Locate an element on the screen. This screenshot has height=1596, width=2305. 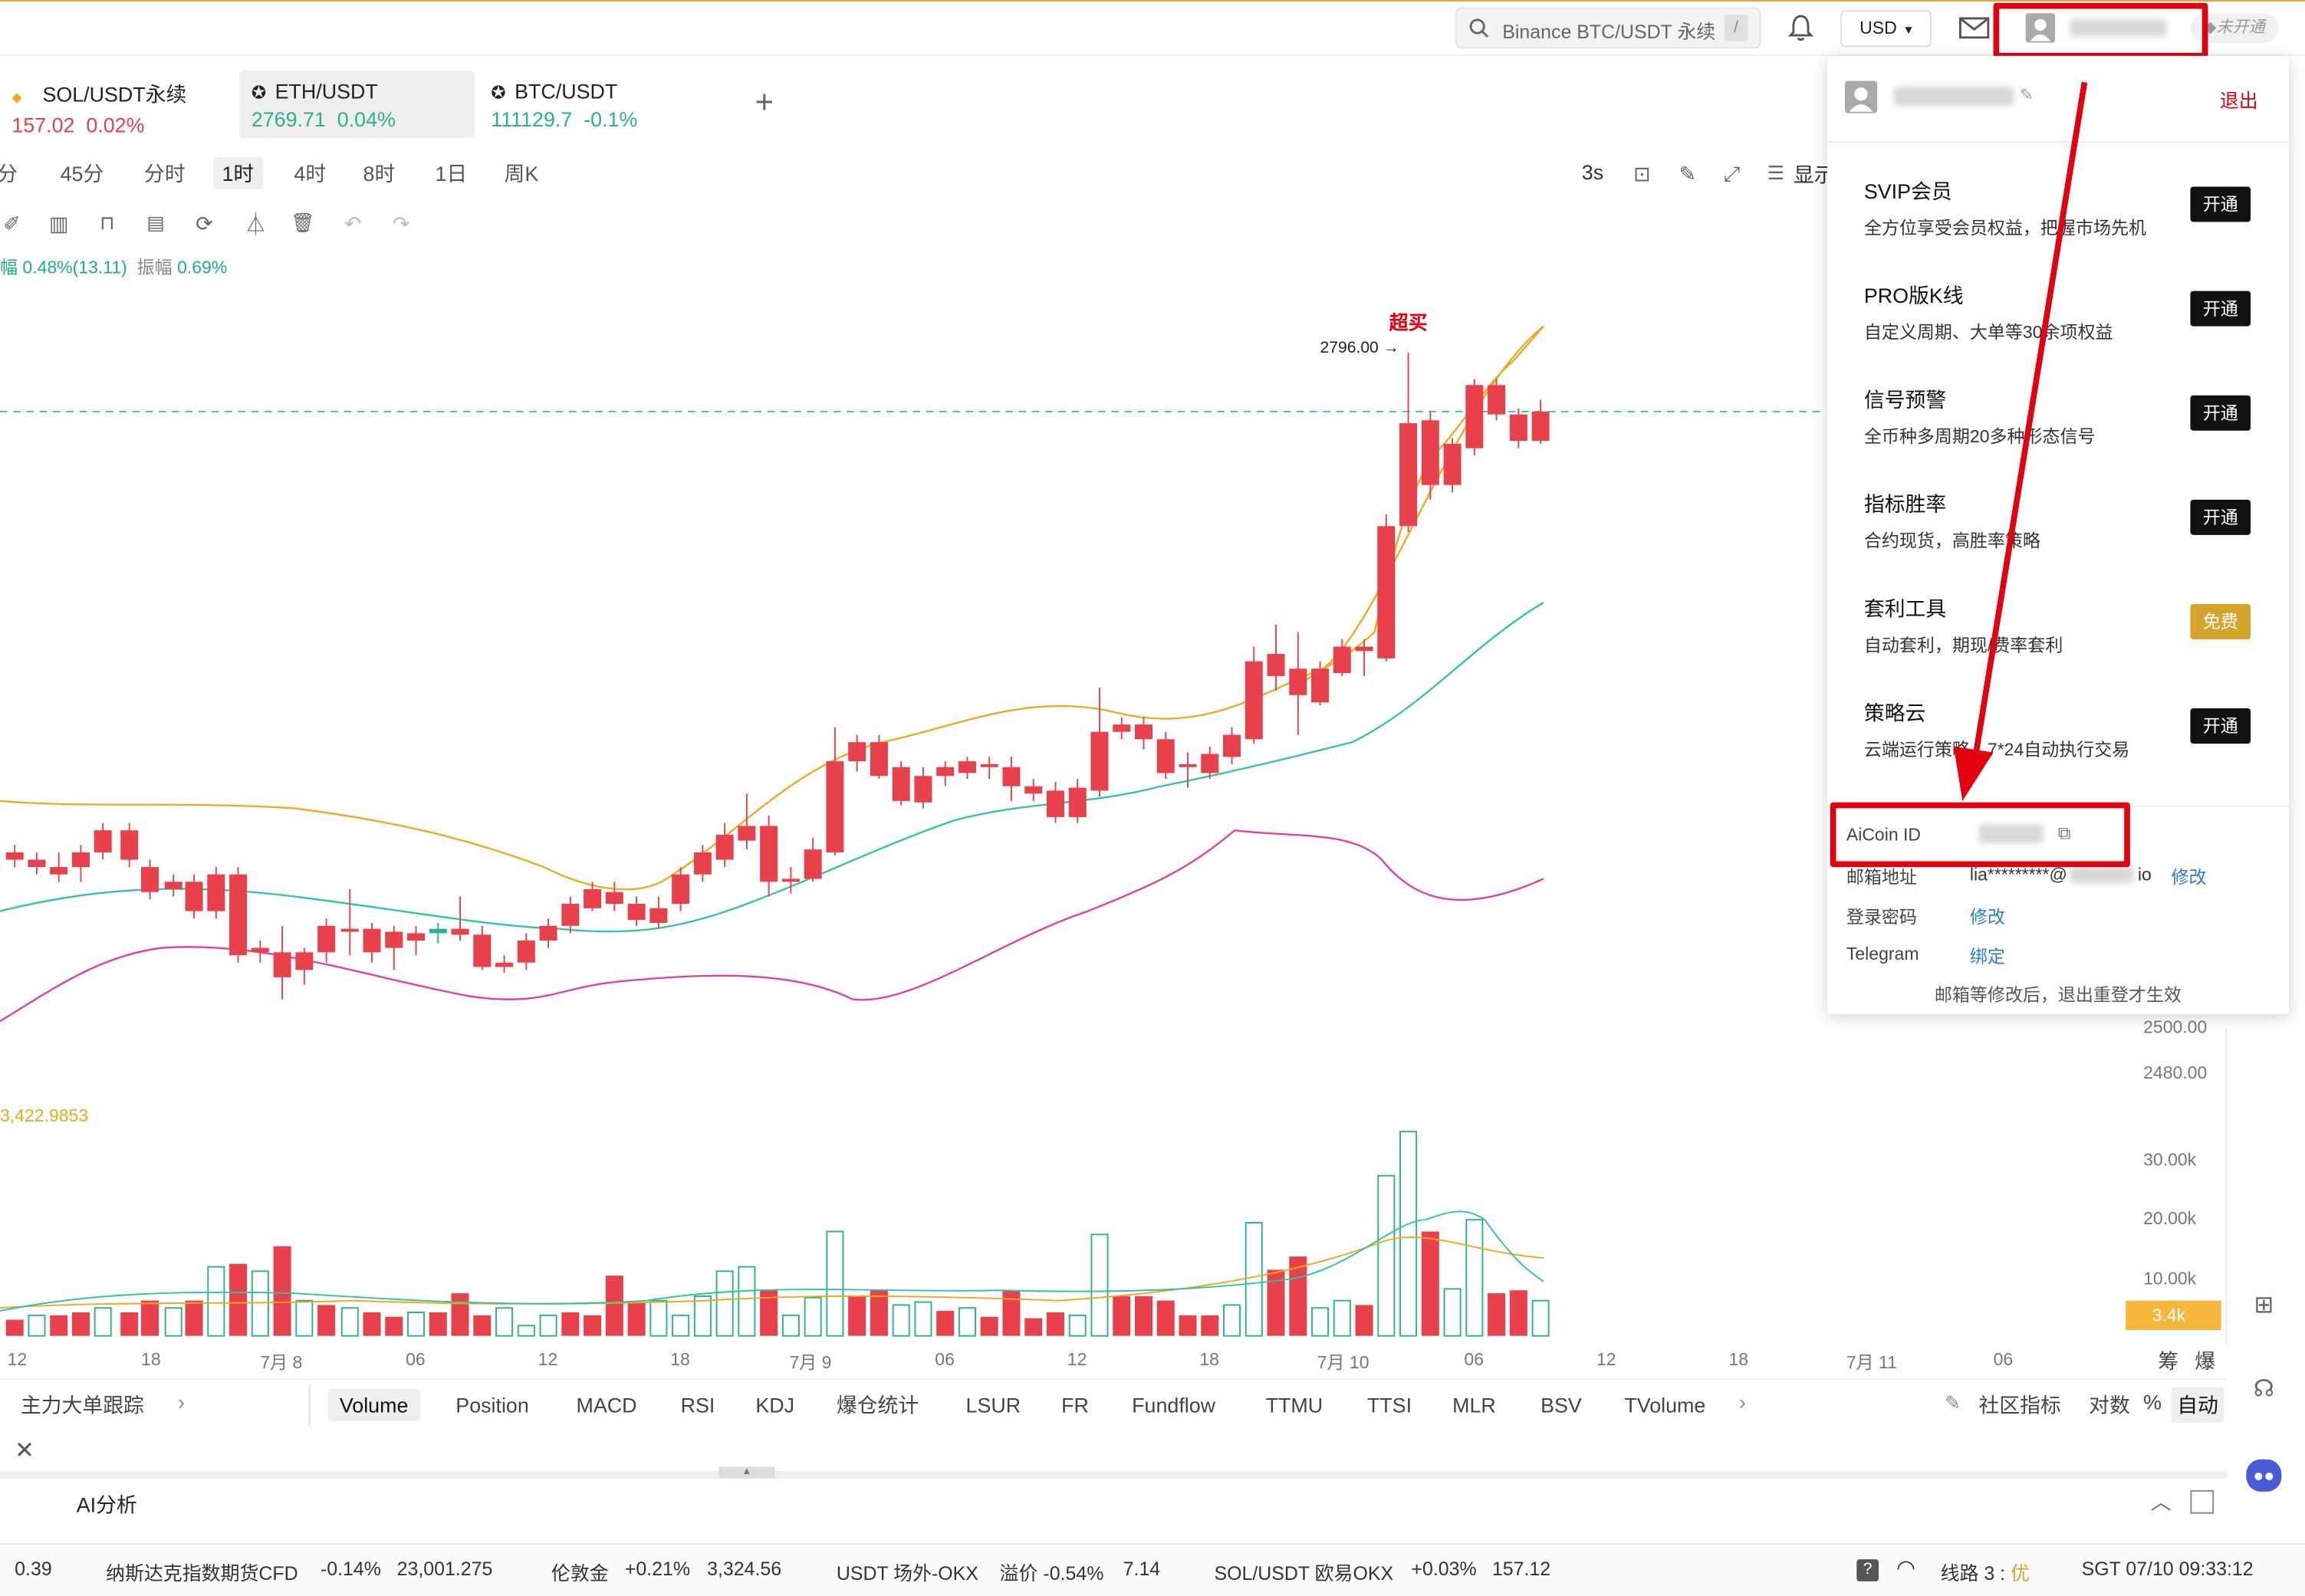
help-icon: ? is located at coordinates (1868, 1570).